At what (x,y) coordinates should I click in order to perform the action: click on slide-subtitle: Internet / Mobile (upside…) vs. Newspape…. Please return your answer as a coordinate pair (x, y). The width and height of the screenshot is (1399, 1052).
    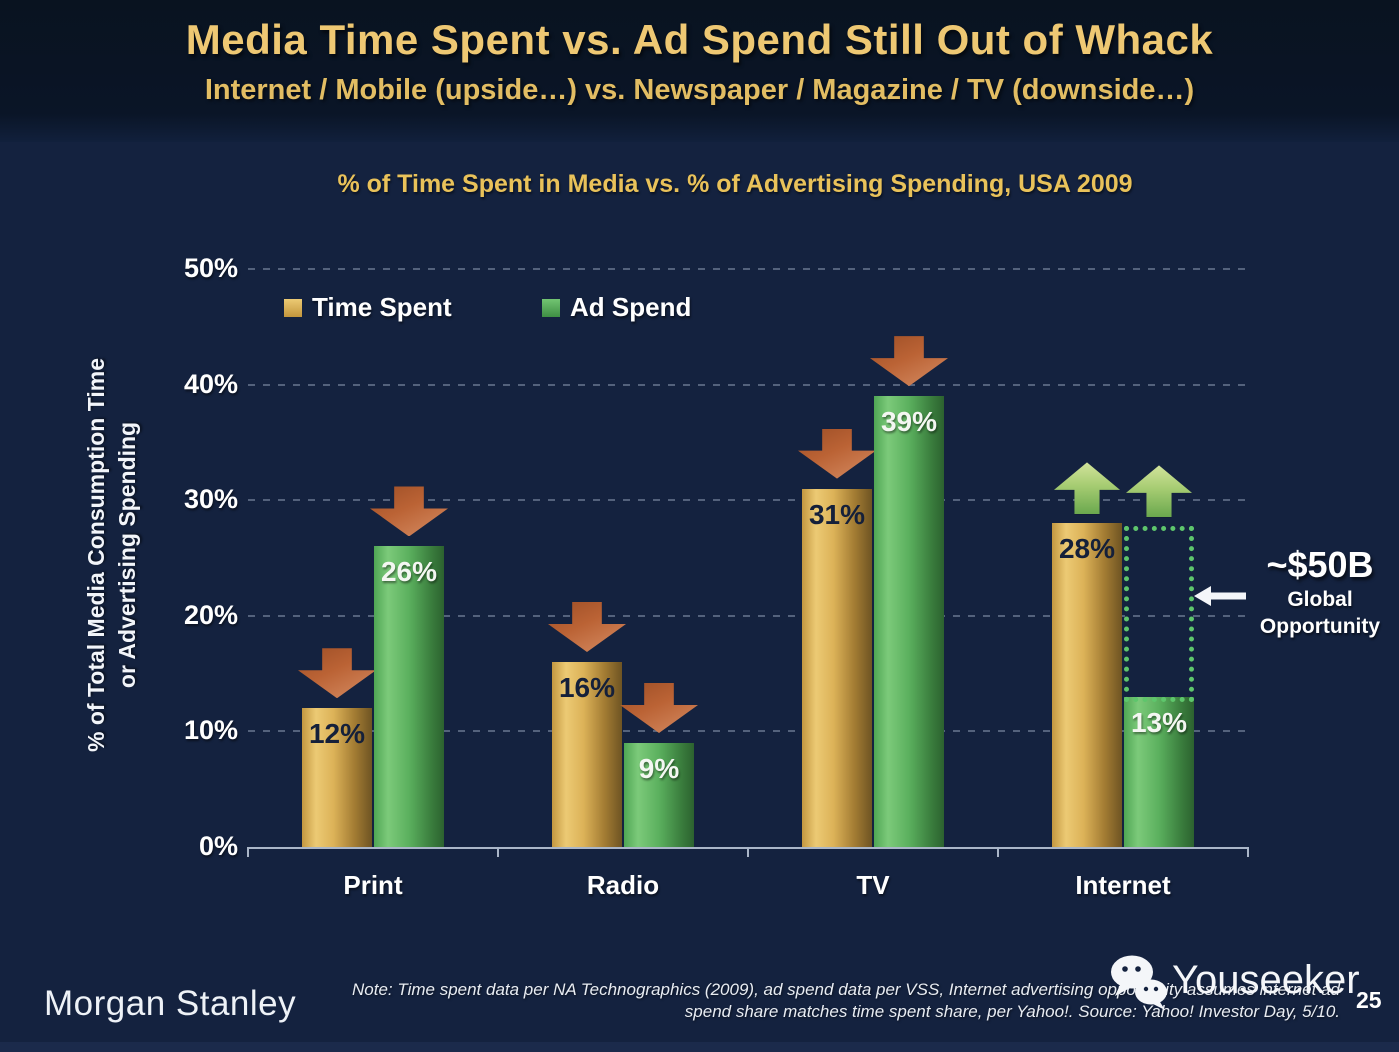
    Looking at the image, I should click on (699, 90).